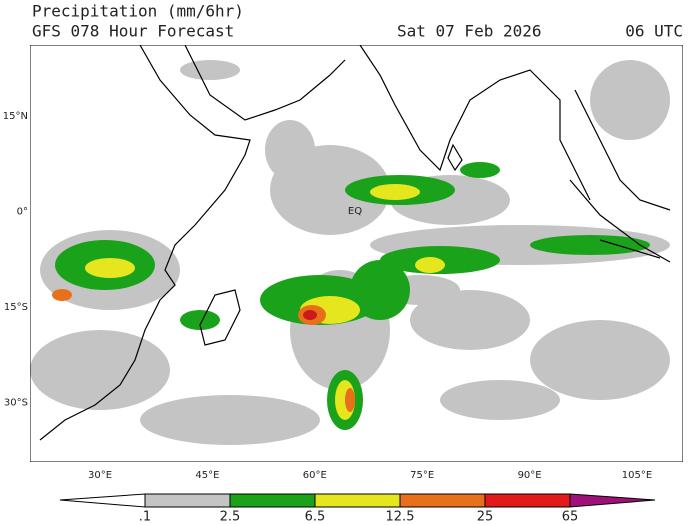 The width and height of the screenshot is (700, 525). What do you see at coordinates (15, 116) in the screenshot?
I see `lat-label: 15°N` at bounding box center [15, 116].